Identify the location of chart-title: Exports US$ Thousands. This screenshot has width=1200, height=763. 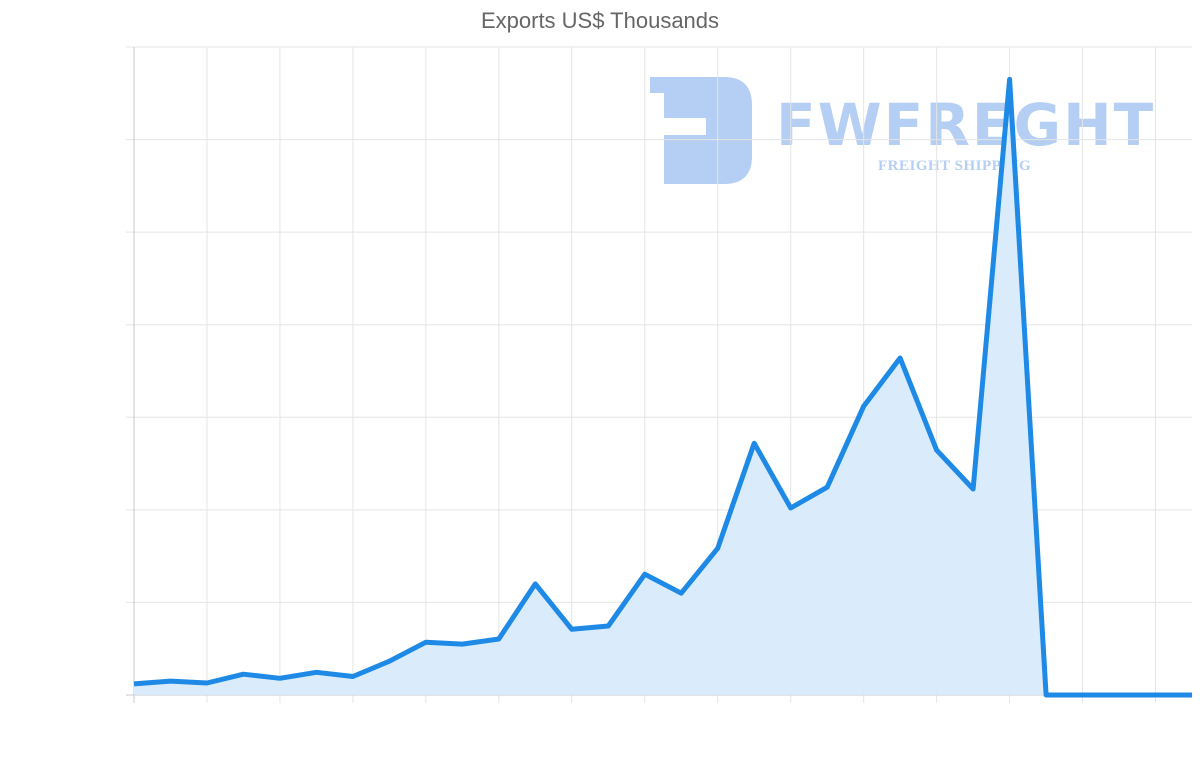
(600, 20).